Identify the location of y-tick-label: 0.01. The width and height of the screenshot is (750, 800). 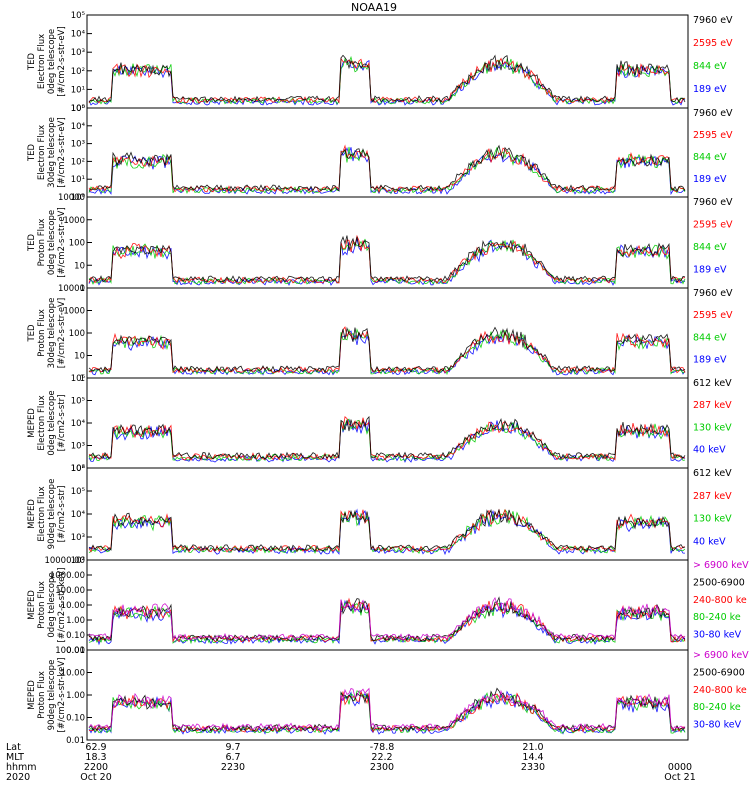
(75, 741).